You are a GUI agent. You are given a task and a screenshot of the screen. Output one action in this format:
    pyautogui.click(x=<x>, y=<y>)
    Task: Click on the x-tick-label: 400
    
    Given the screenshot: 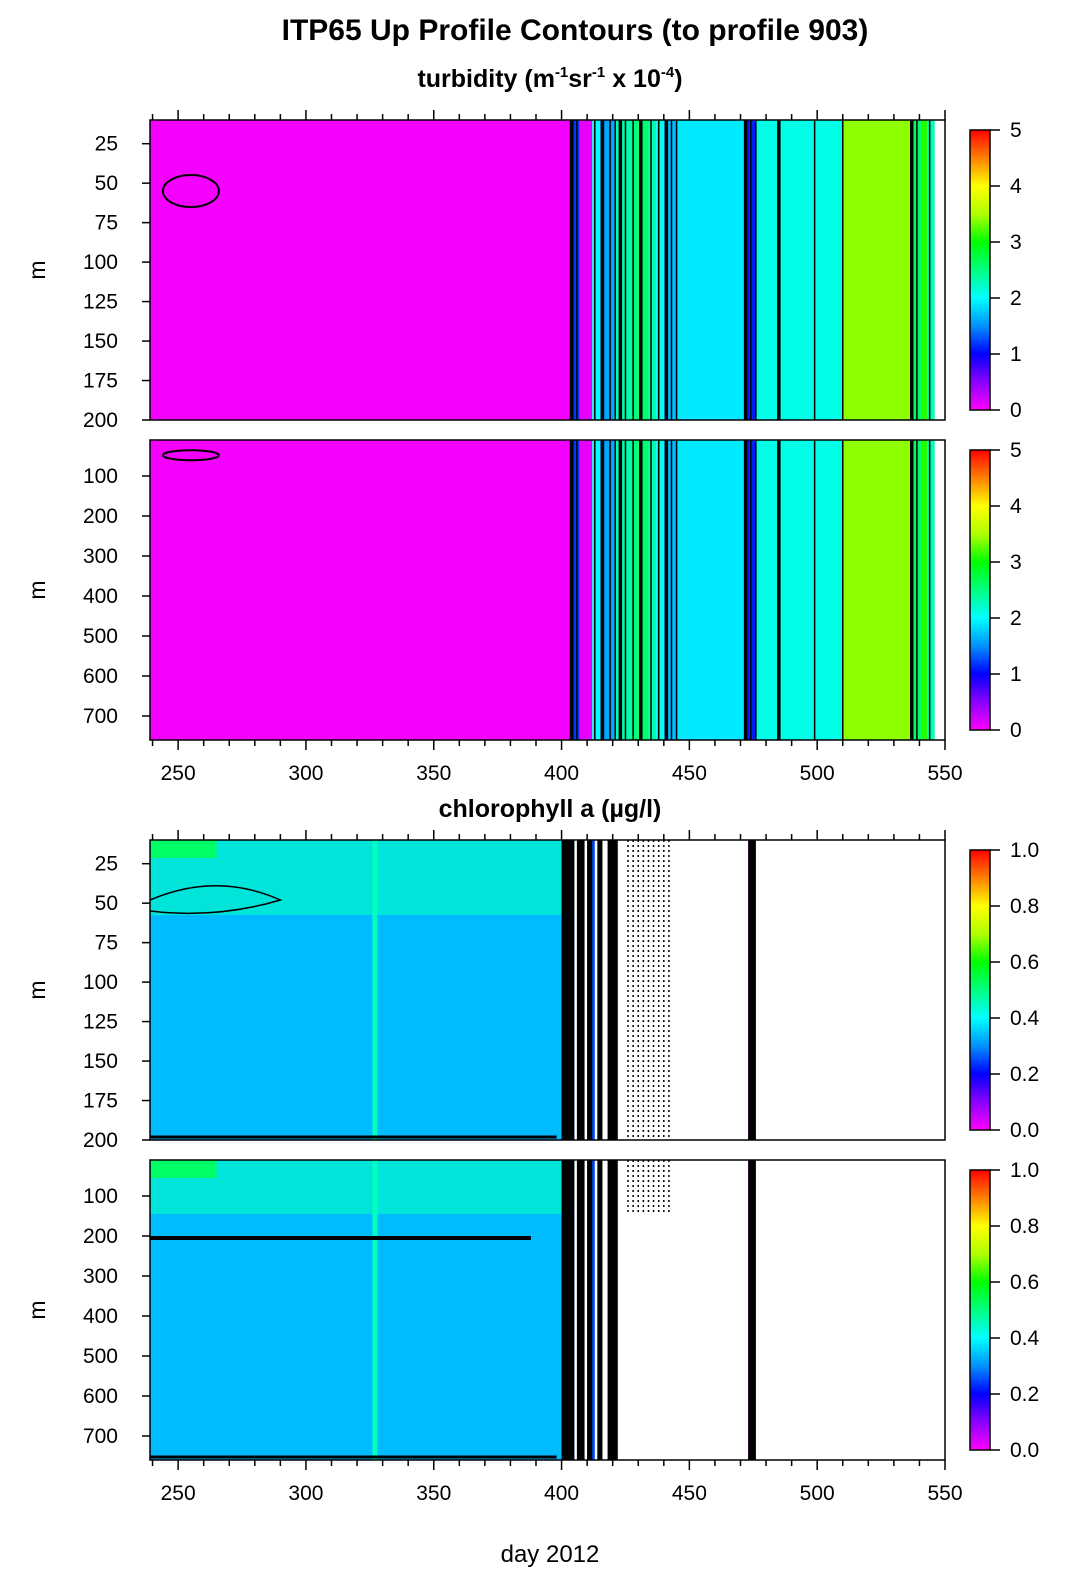 What is the action you would take?
    pyautogui.click(x=561, y=1493)
    